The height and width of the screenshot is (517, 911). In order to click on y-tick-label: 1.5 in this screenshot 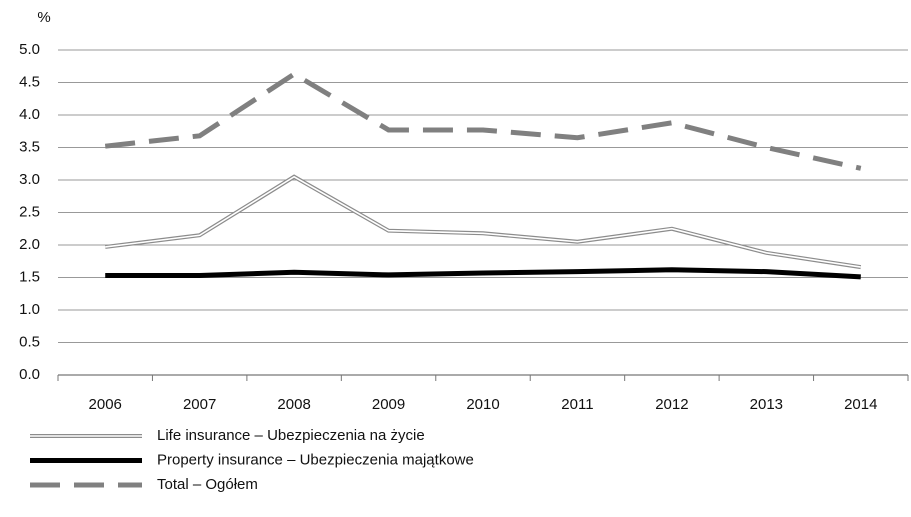, I will do `click(29, 276)`.